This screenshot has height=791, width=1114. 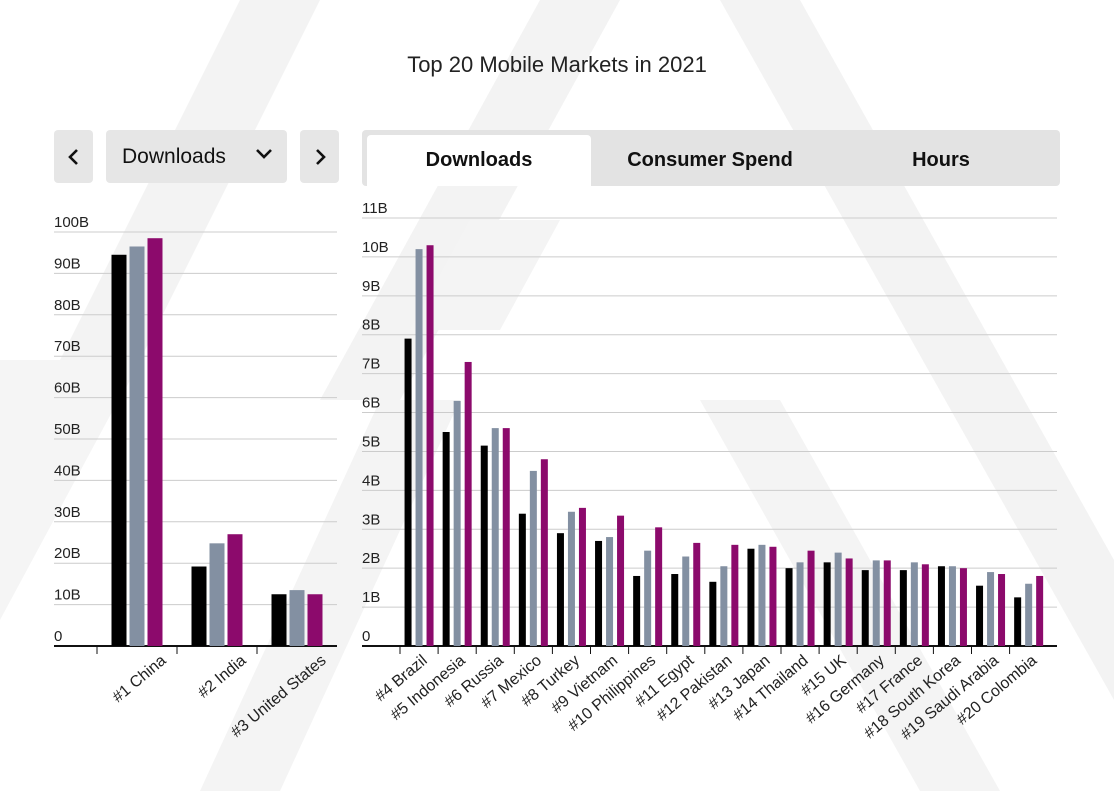 I want to click on metric-tab-bar: Downloads Consumer Spend Hours, so click(x=711, y=158).